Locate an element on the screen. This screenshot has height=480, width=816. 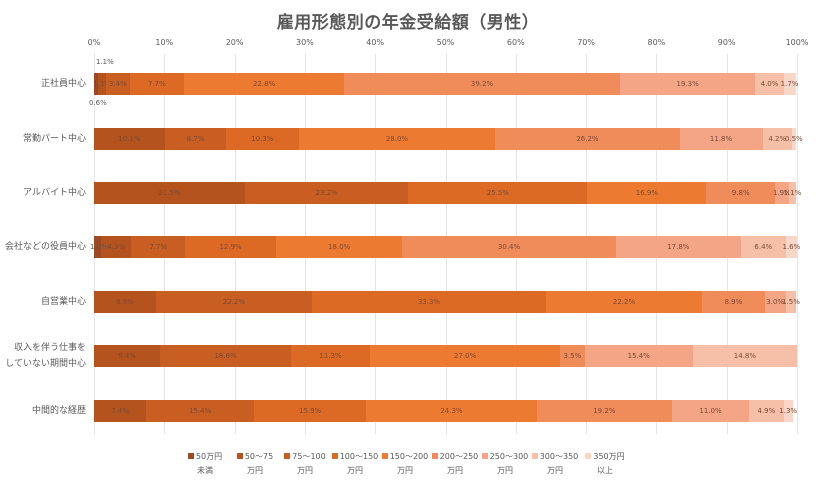
bar-segment: 22.2% is located at coordinates (233, 302).